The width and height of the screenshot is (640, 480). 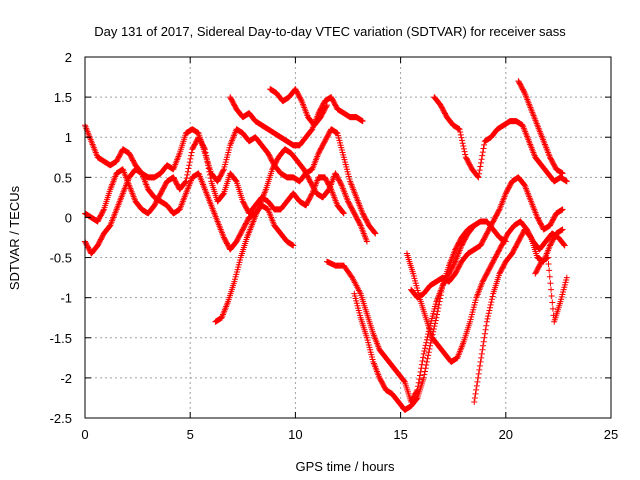 I want to click on y-tick-label: -1, so click(x=66, y=298).